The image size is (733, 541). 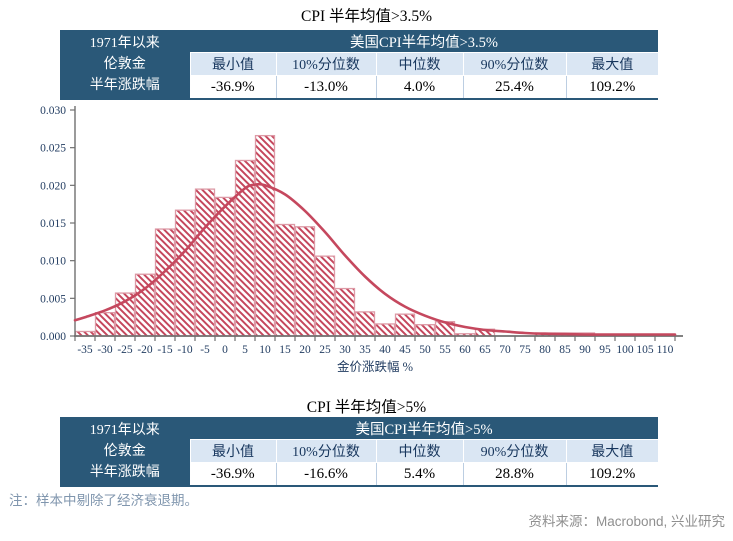 What do you see at coordinates (53, 186) in the screenshot?
I see `y-tick-label: 0.020` at bounding box center [53, 186].